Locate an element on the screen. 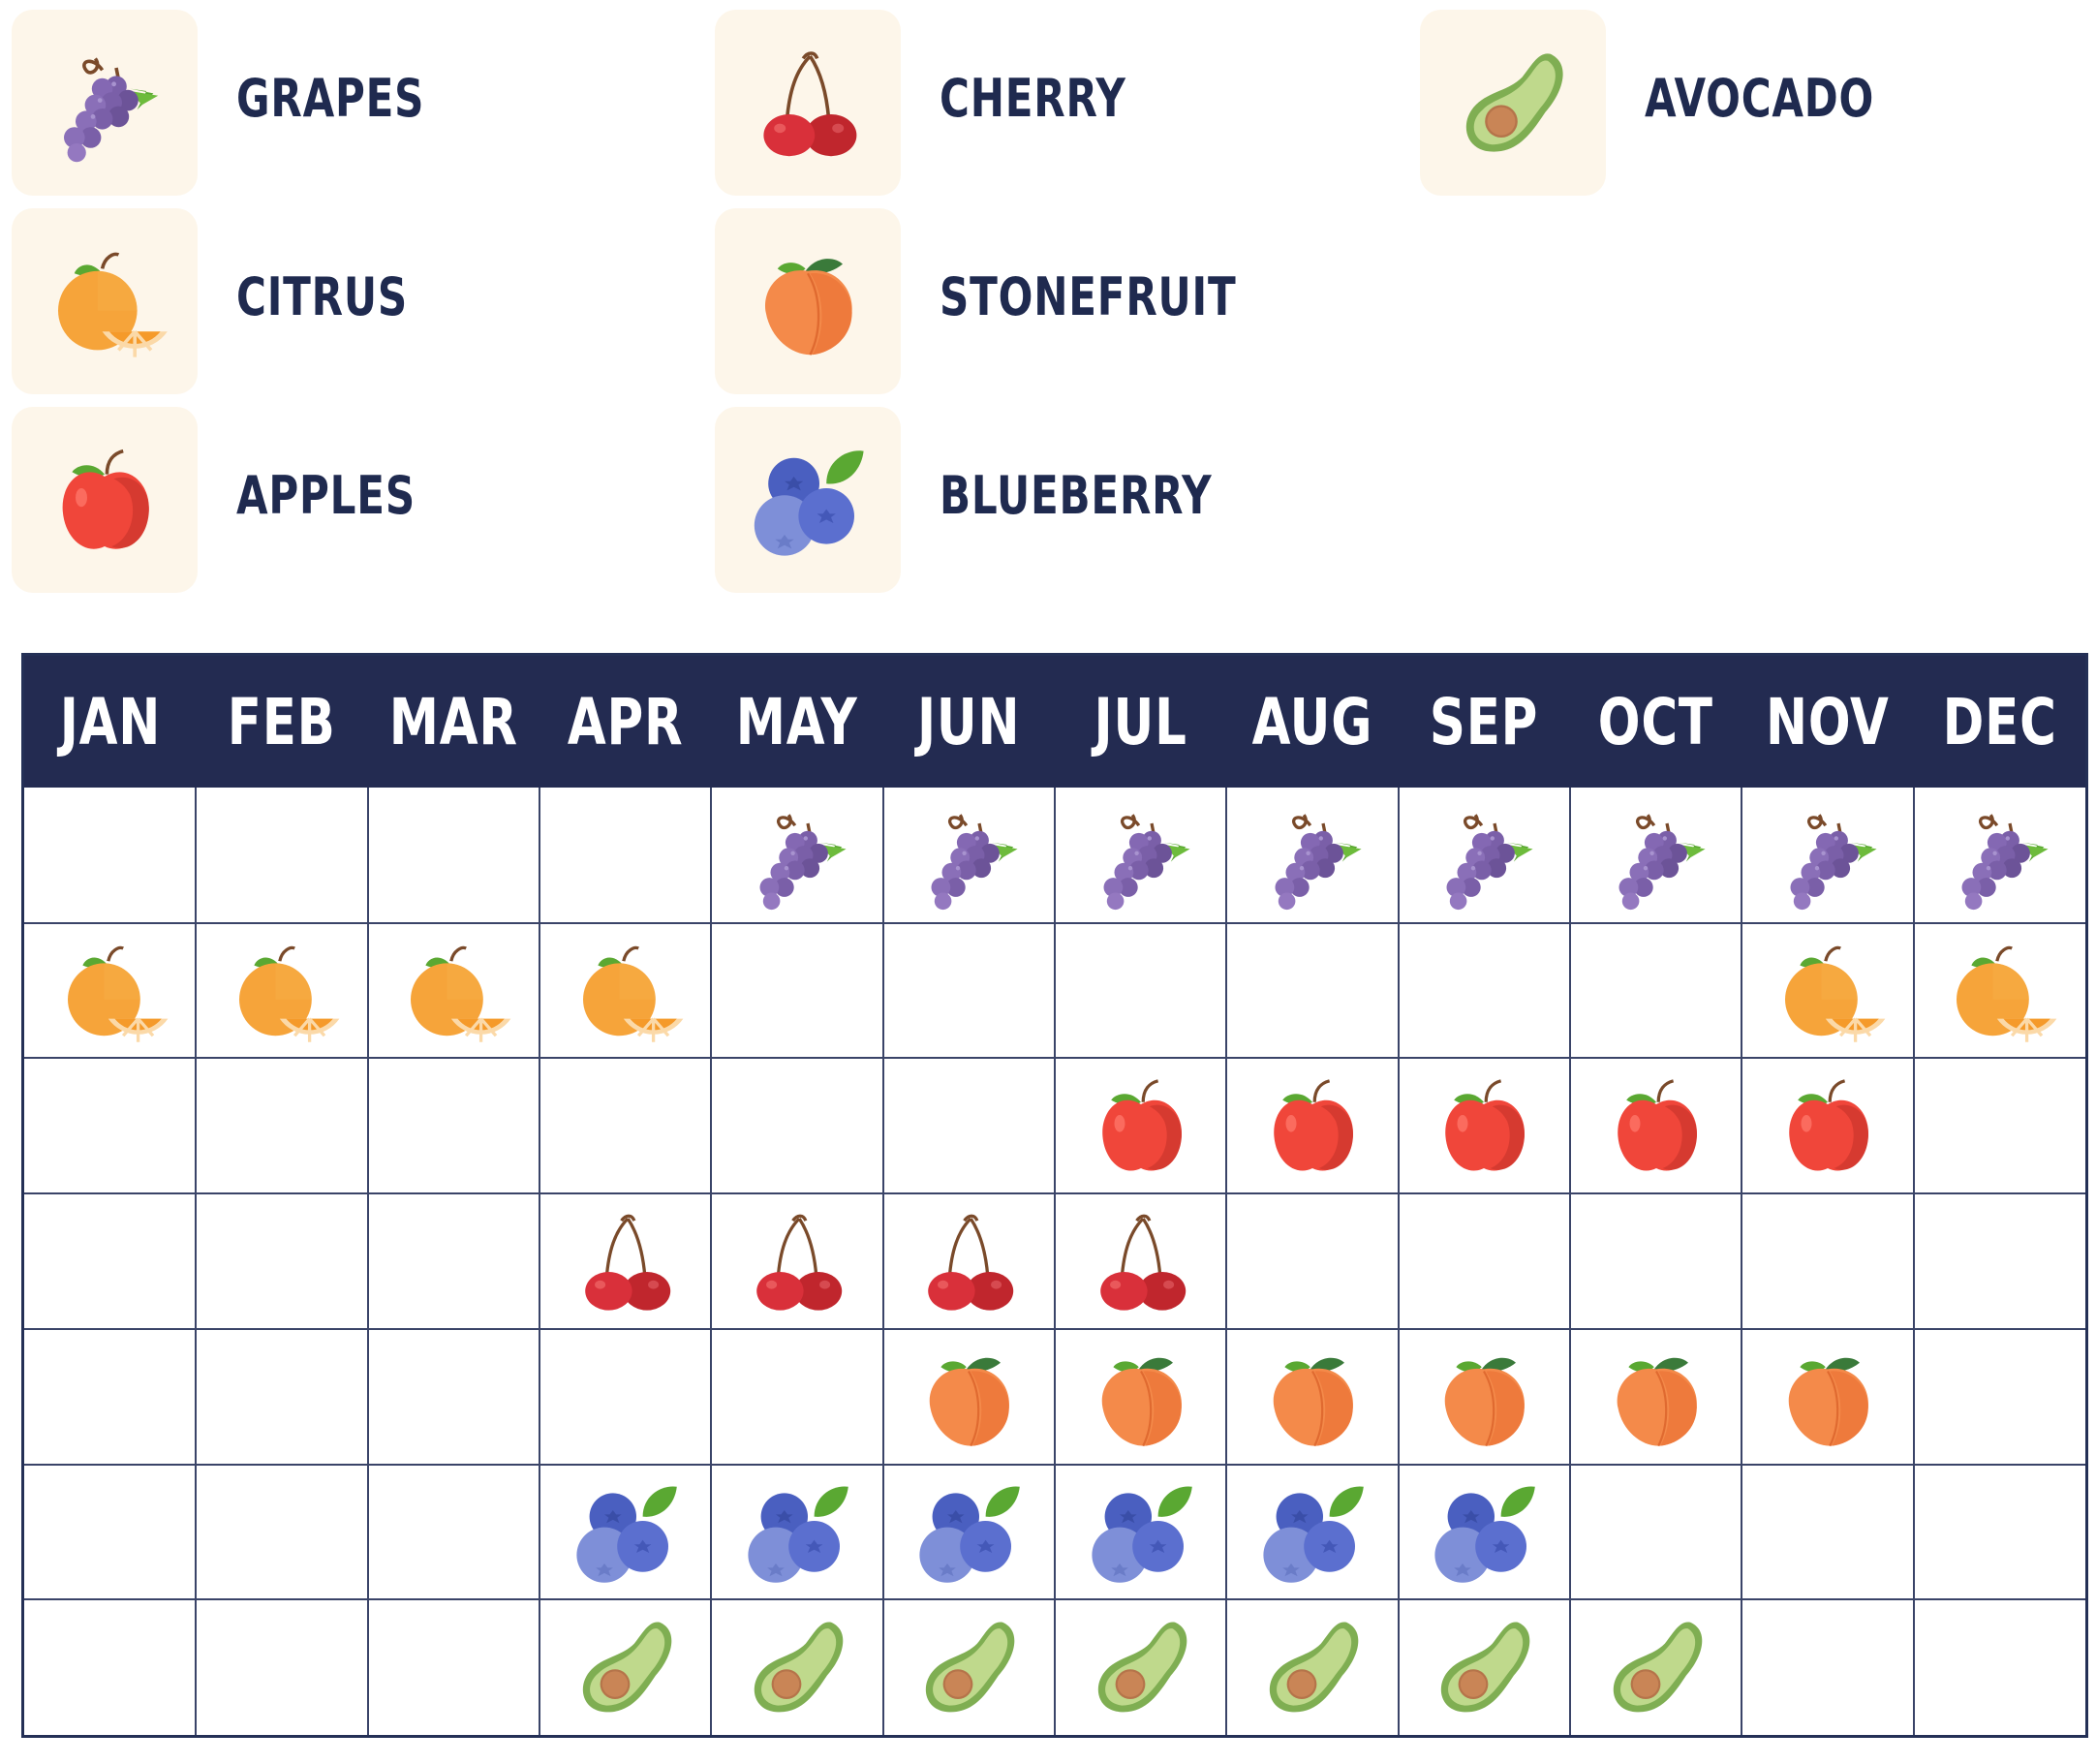 This screenshot has width=2096, height=1764. month-text: AUG is located at coordinates (1312, 721).